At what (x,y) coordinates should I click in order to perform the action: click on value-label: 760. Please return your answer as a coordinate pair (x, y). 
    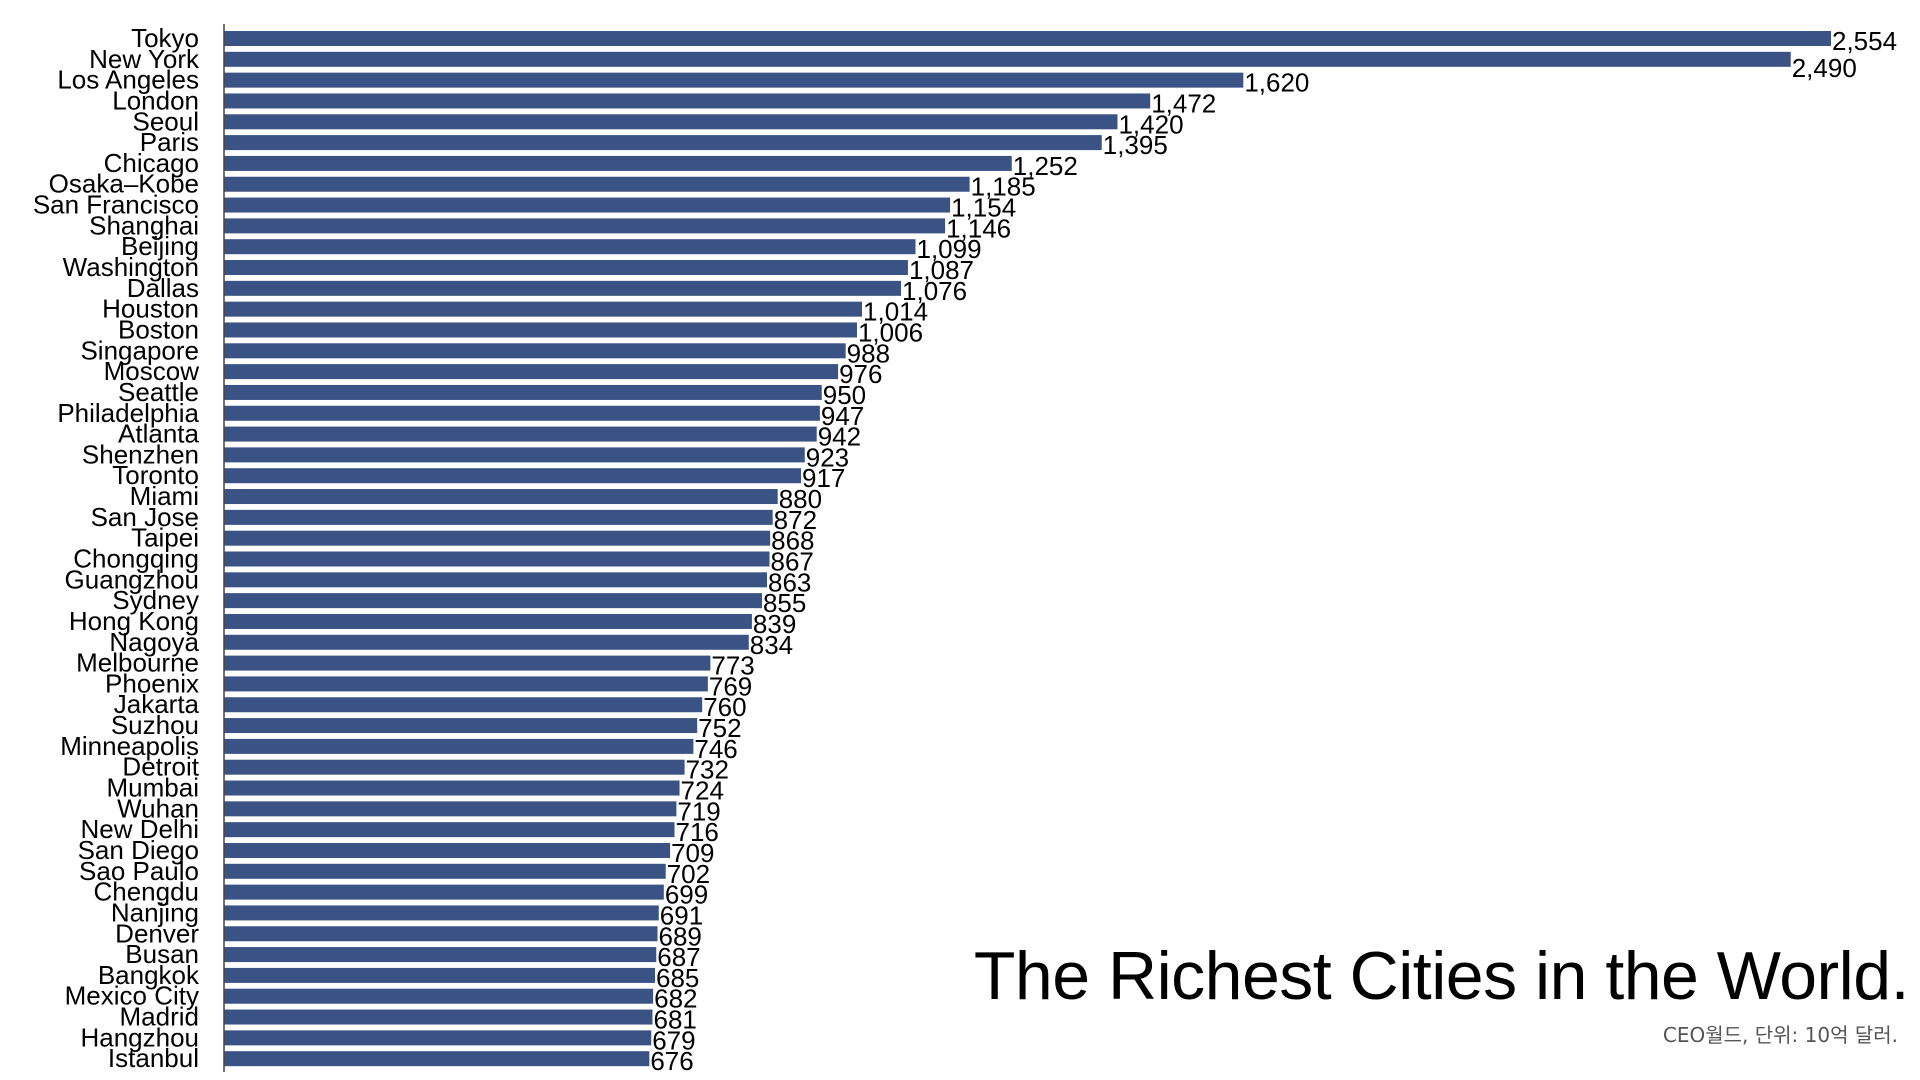
    Looking at the image, I should click on (724, 707).